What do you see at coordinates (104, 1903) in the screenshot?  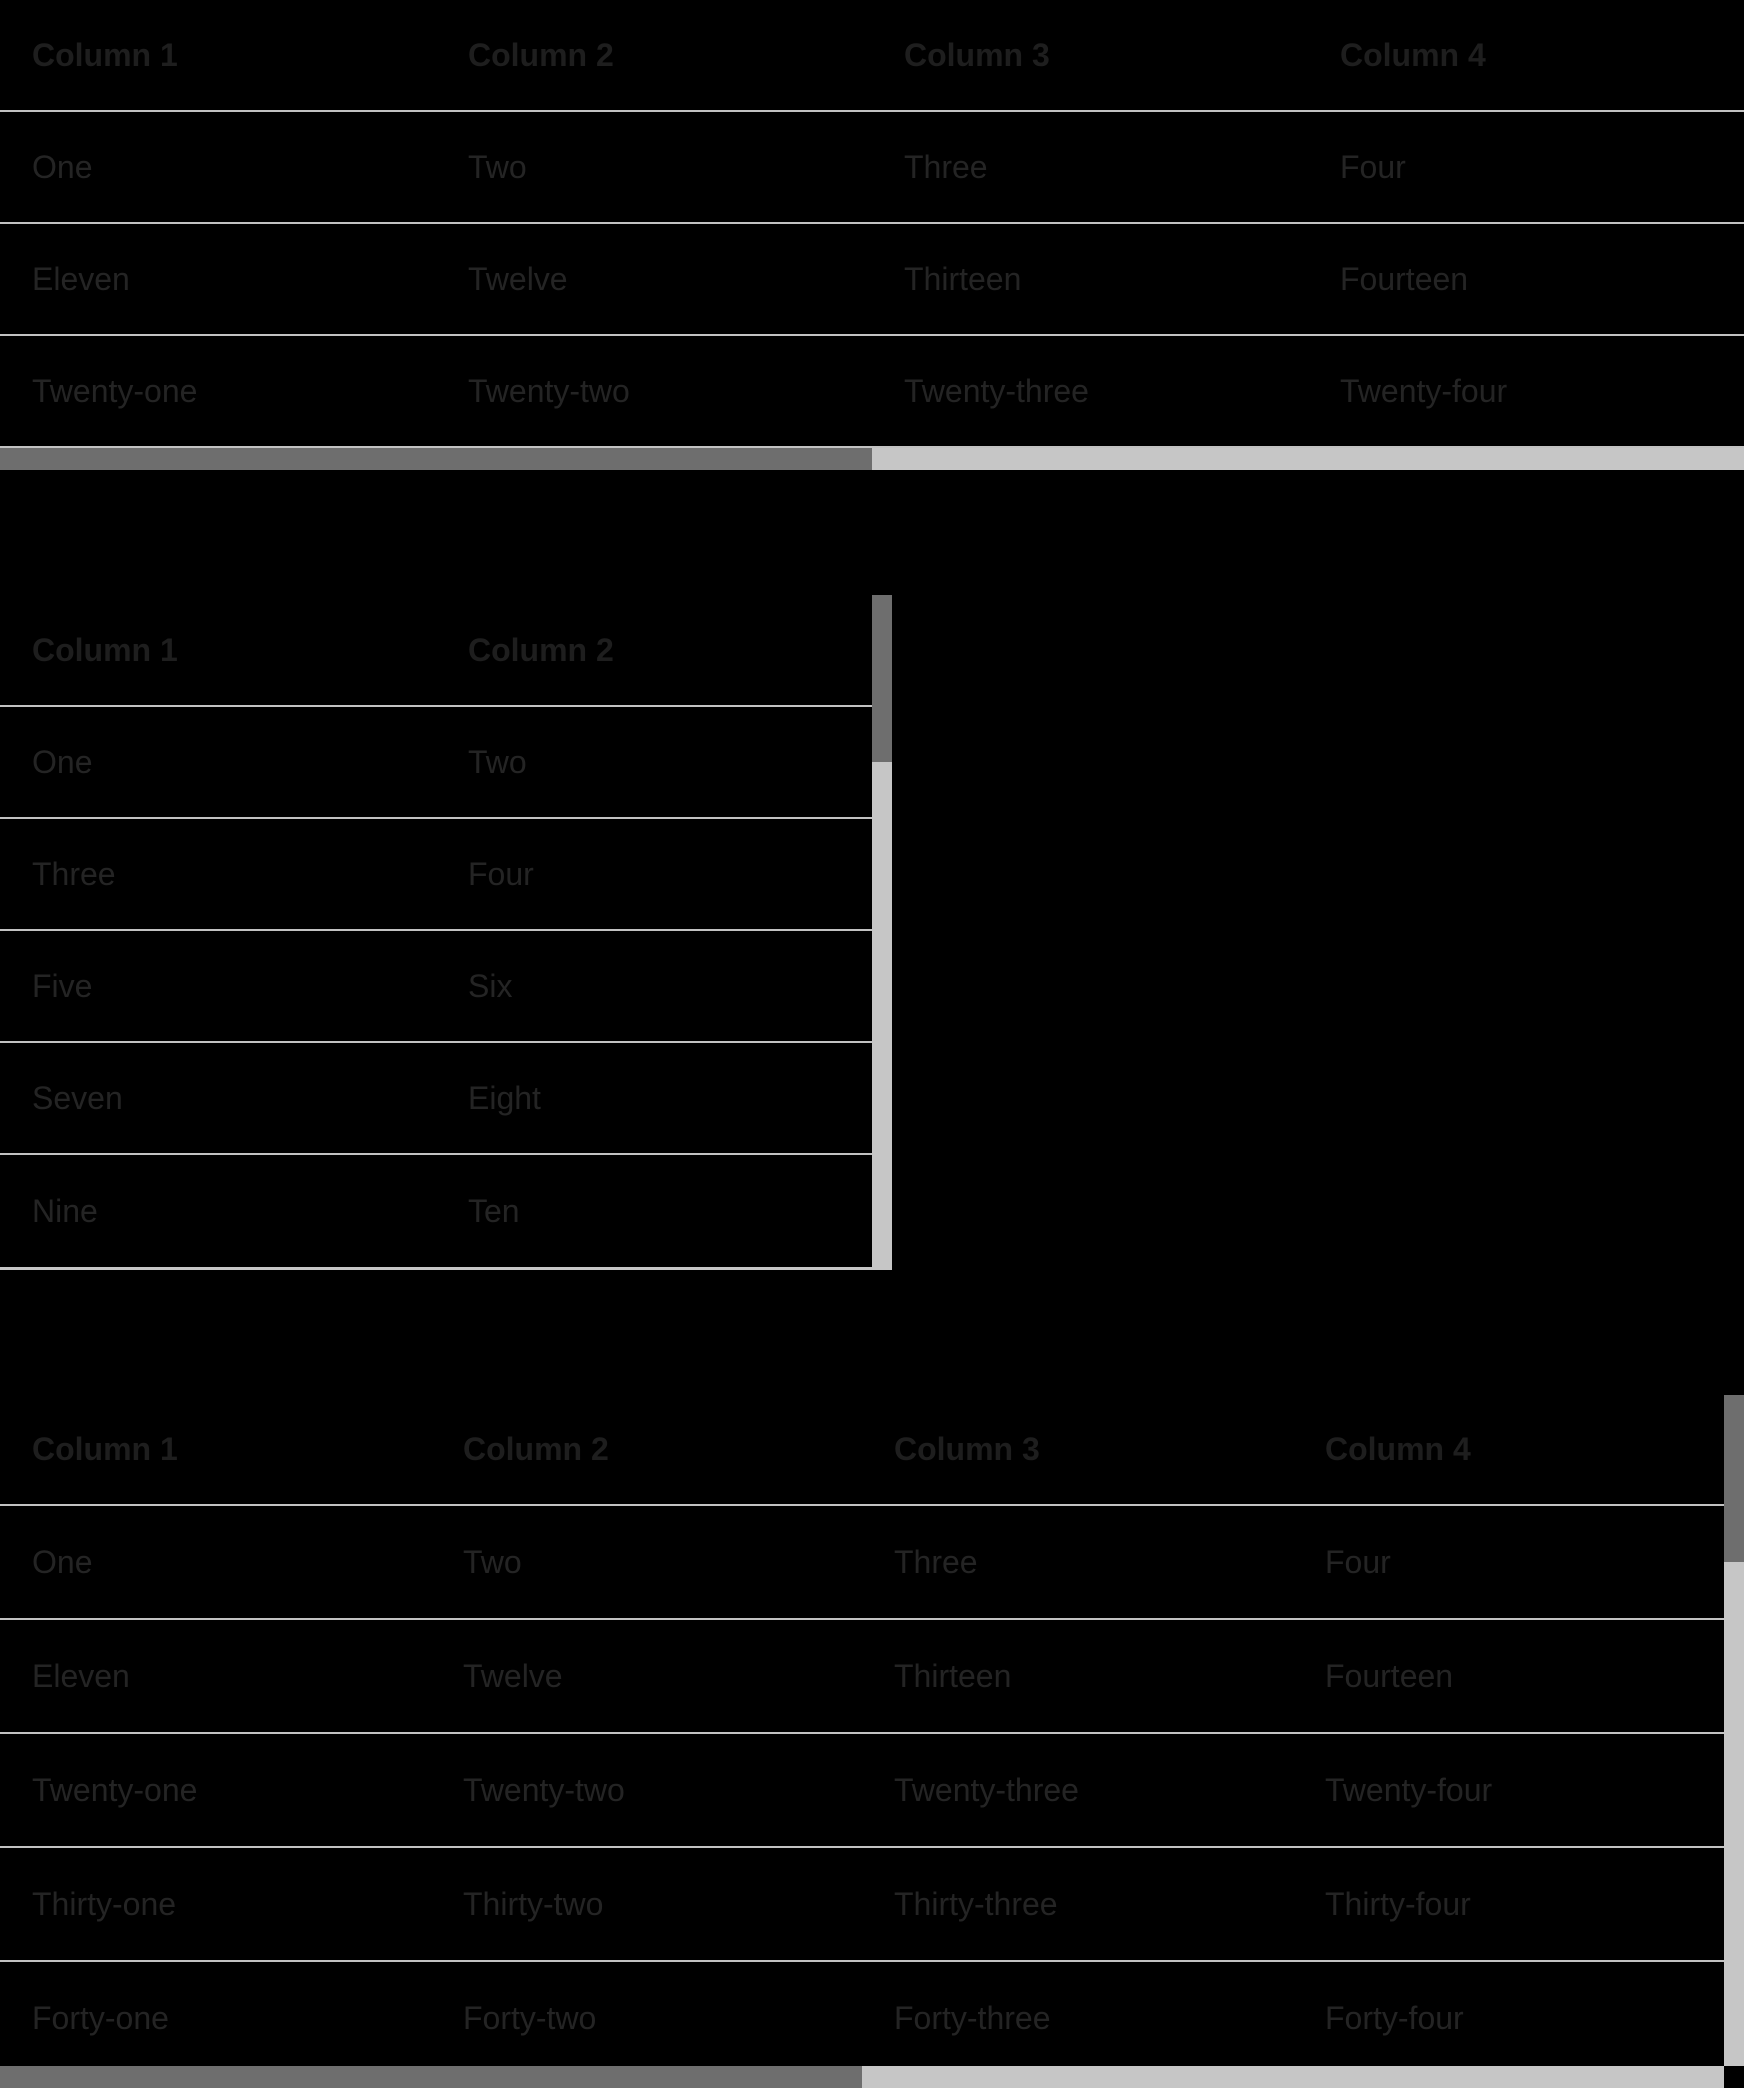 I see `table-cell: Thirty-one` at bounding box center [104, 1903].